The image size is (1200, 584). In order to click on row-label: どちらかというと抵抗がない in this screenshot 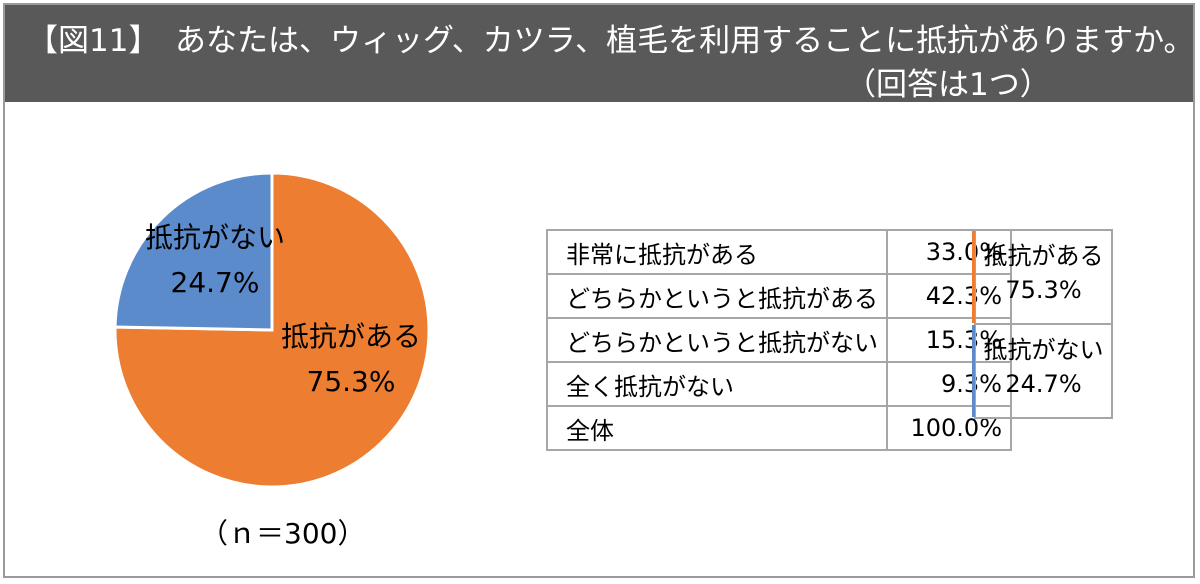, I will do `click(717, 340)`.